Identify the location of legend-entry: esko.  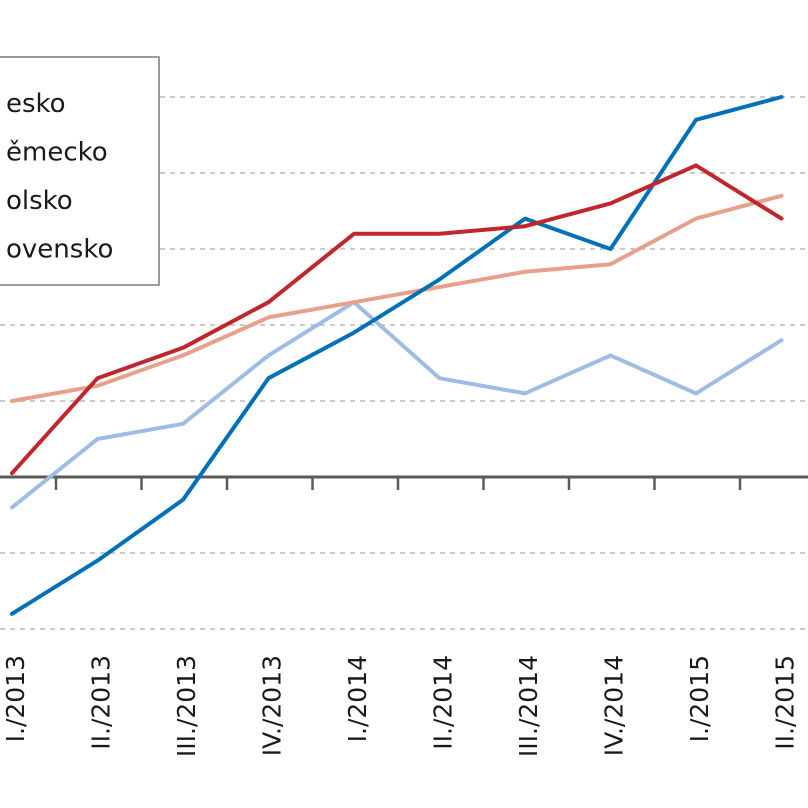
(36, 104).